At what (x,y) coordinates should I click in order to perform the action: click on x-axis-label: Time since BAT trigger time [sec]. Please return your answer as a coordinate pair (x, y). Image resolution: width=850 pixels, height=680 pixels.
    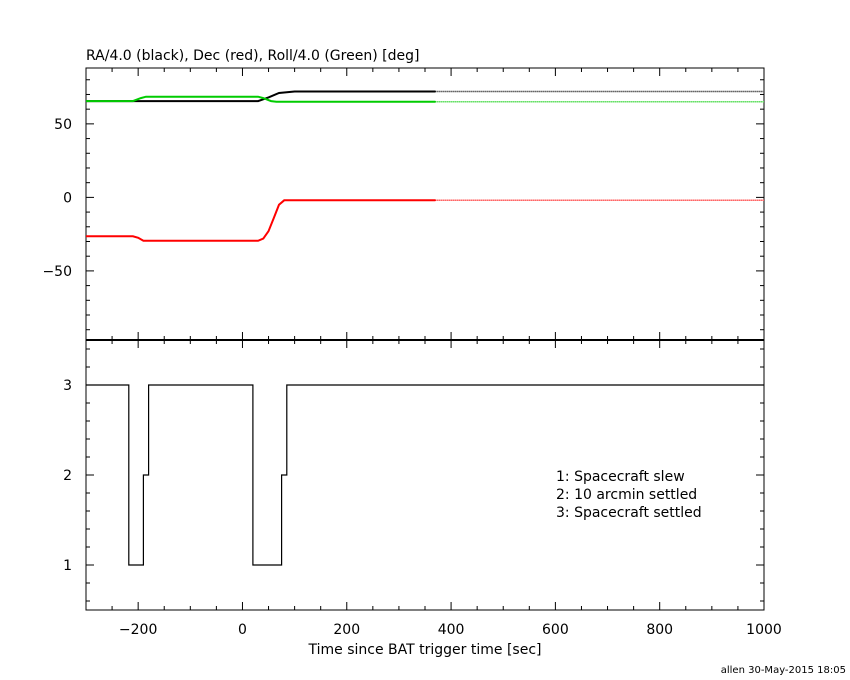
    Looking at the image, I should click on (425, 650).